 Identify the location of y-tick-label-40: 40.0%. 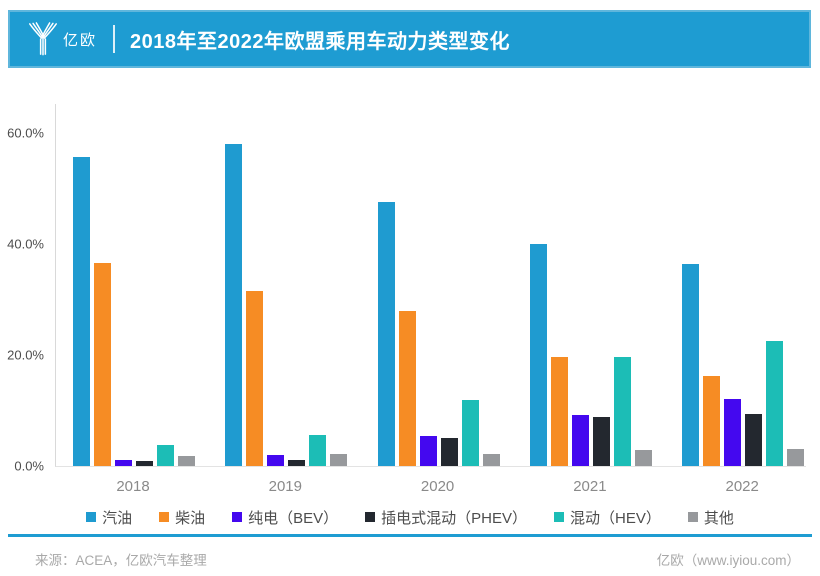
(25, 244).